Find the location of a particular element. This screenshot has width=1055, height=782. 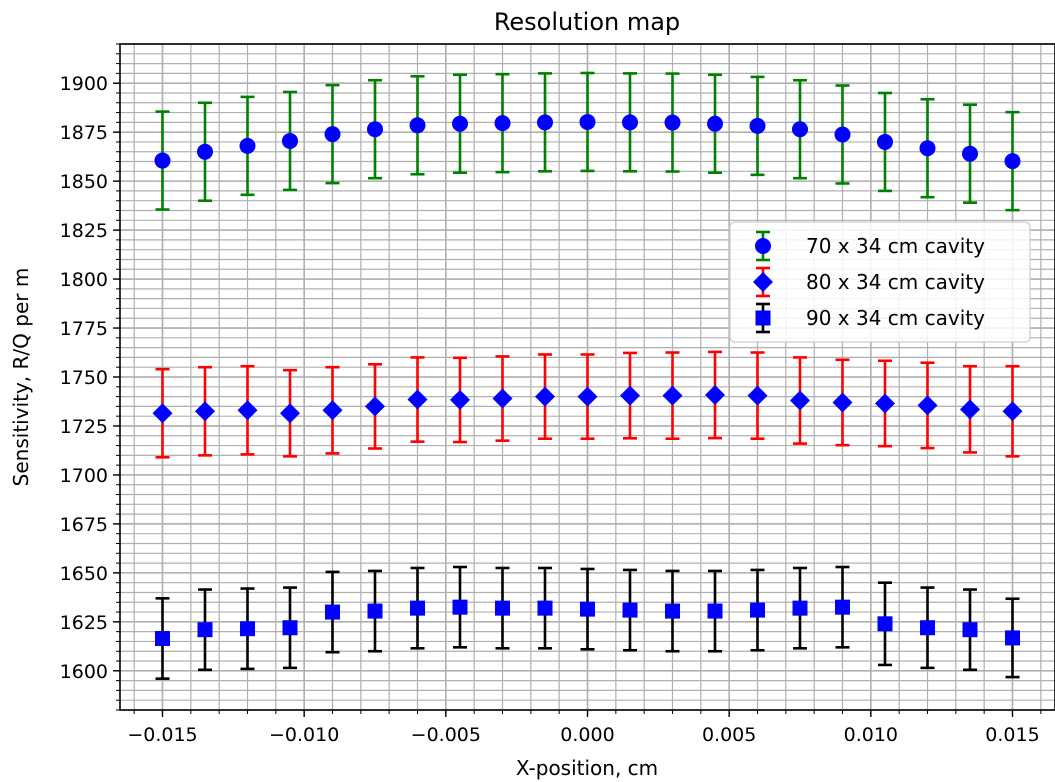

y-tick-label: 1775 is located at coordinates (84, 329).